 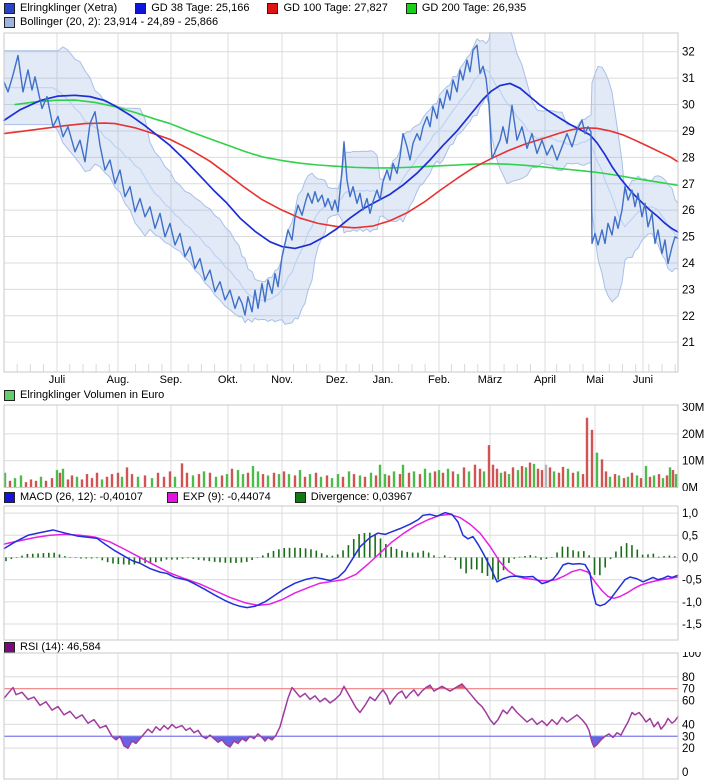 I want to click on svg-text: 10M, so click(x=693, y=462).